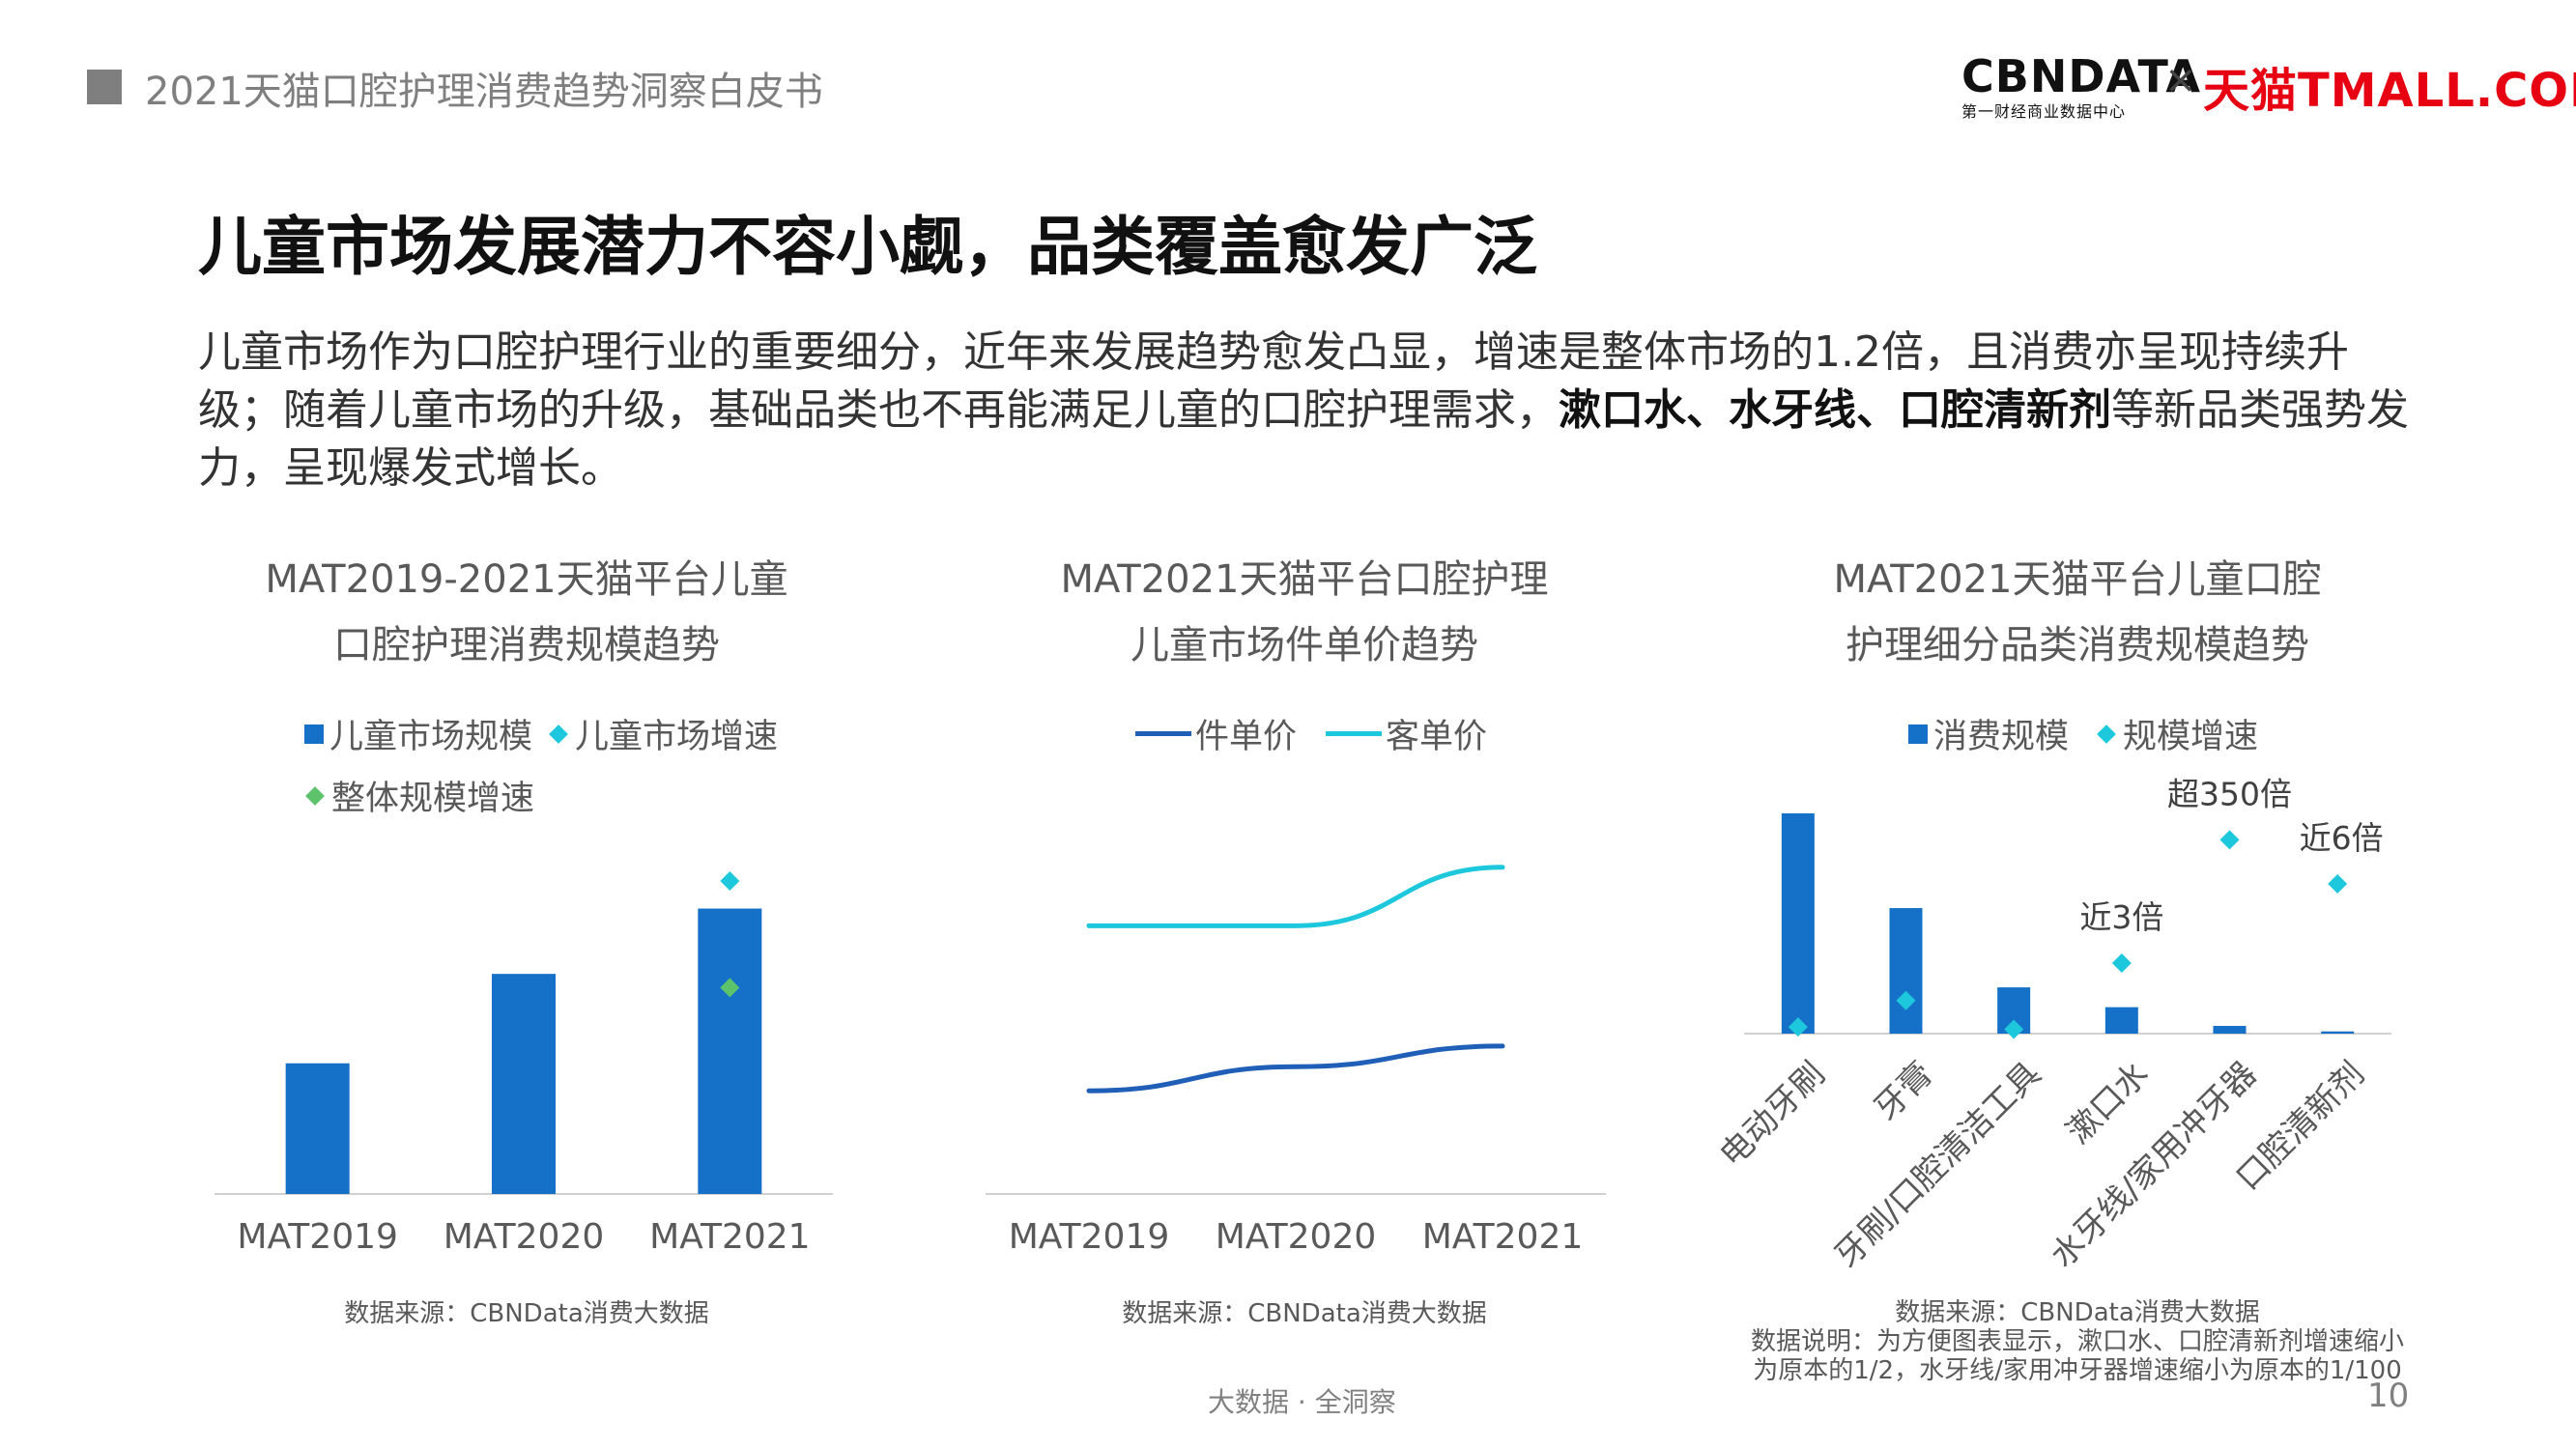 Image resolution: width=2576 pixels, height=1449 pixels. I want to click on chart1-legend-row1: 儿童市场规模 儿童市场增速, so click(548, 733).